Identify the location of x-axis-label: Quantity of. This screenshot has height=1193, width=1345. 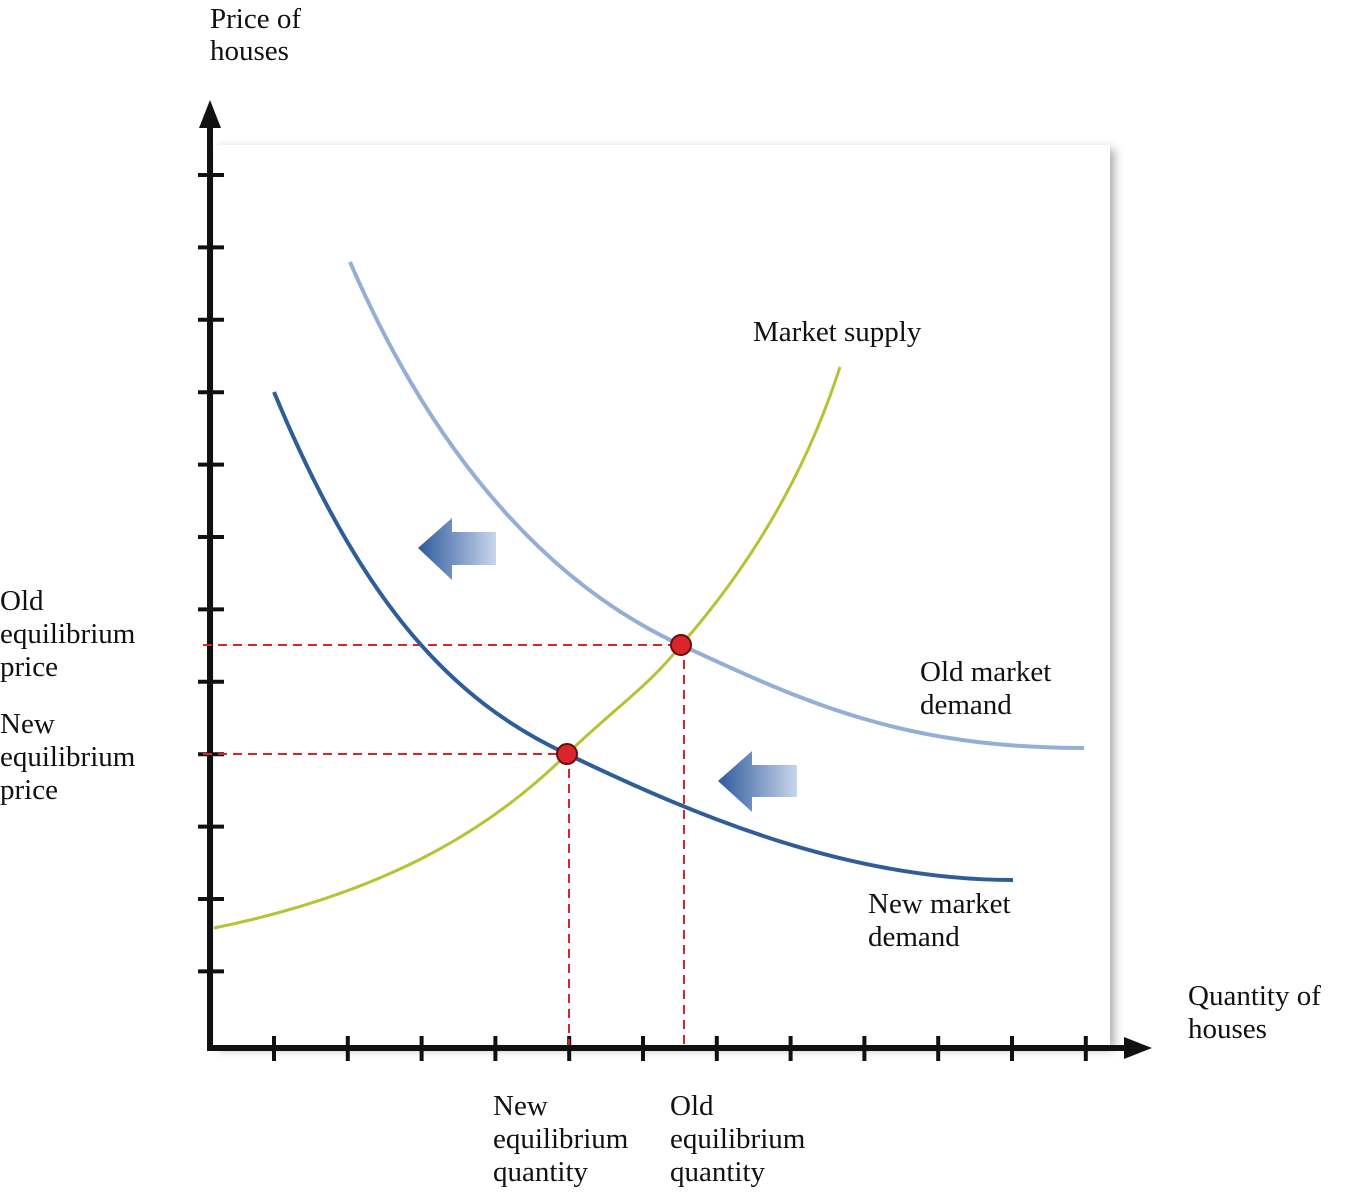
(1254, 996).